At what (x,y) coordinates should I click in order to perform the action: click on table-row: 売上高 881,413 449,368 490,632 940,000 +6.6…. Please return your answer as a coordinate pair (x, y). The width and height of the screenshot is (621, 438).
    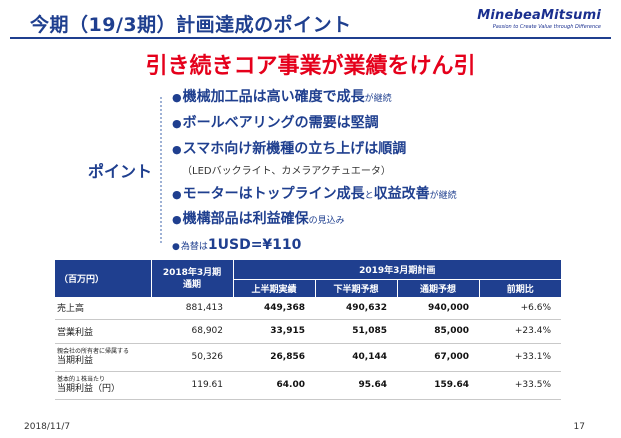
    Looking at the image, I should click on (308, 308).